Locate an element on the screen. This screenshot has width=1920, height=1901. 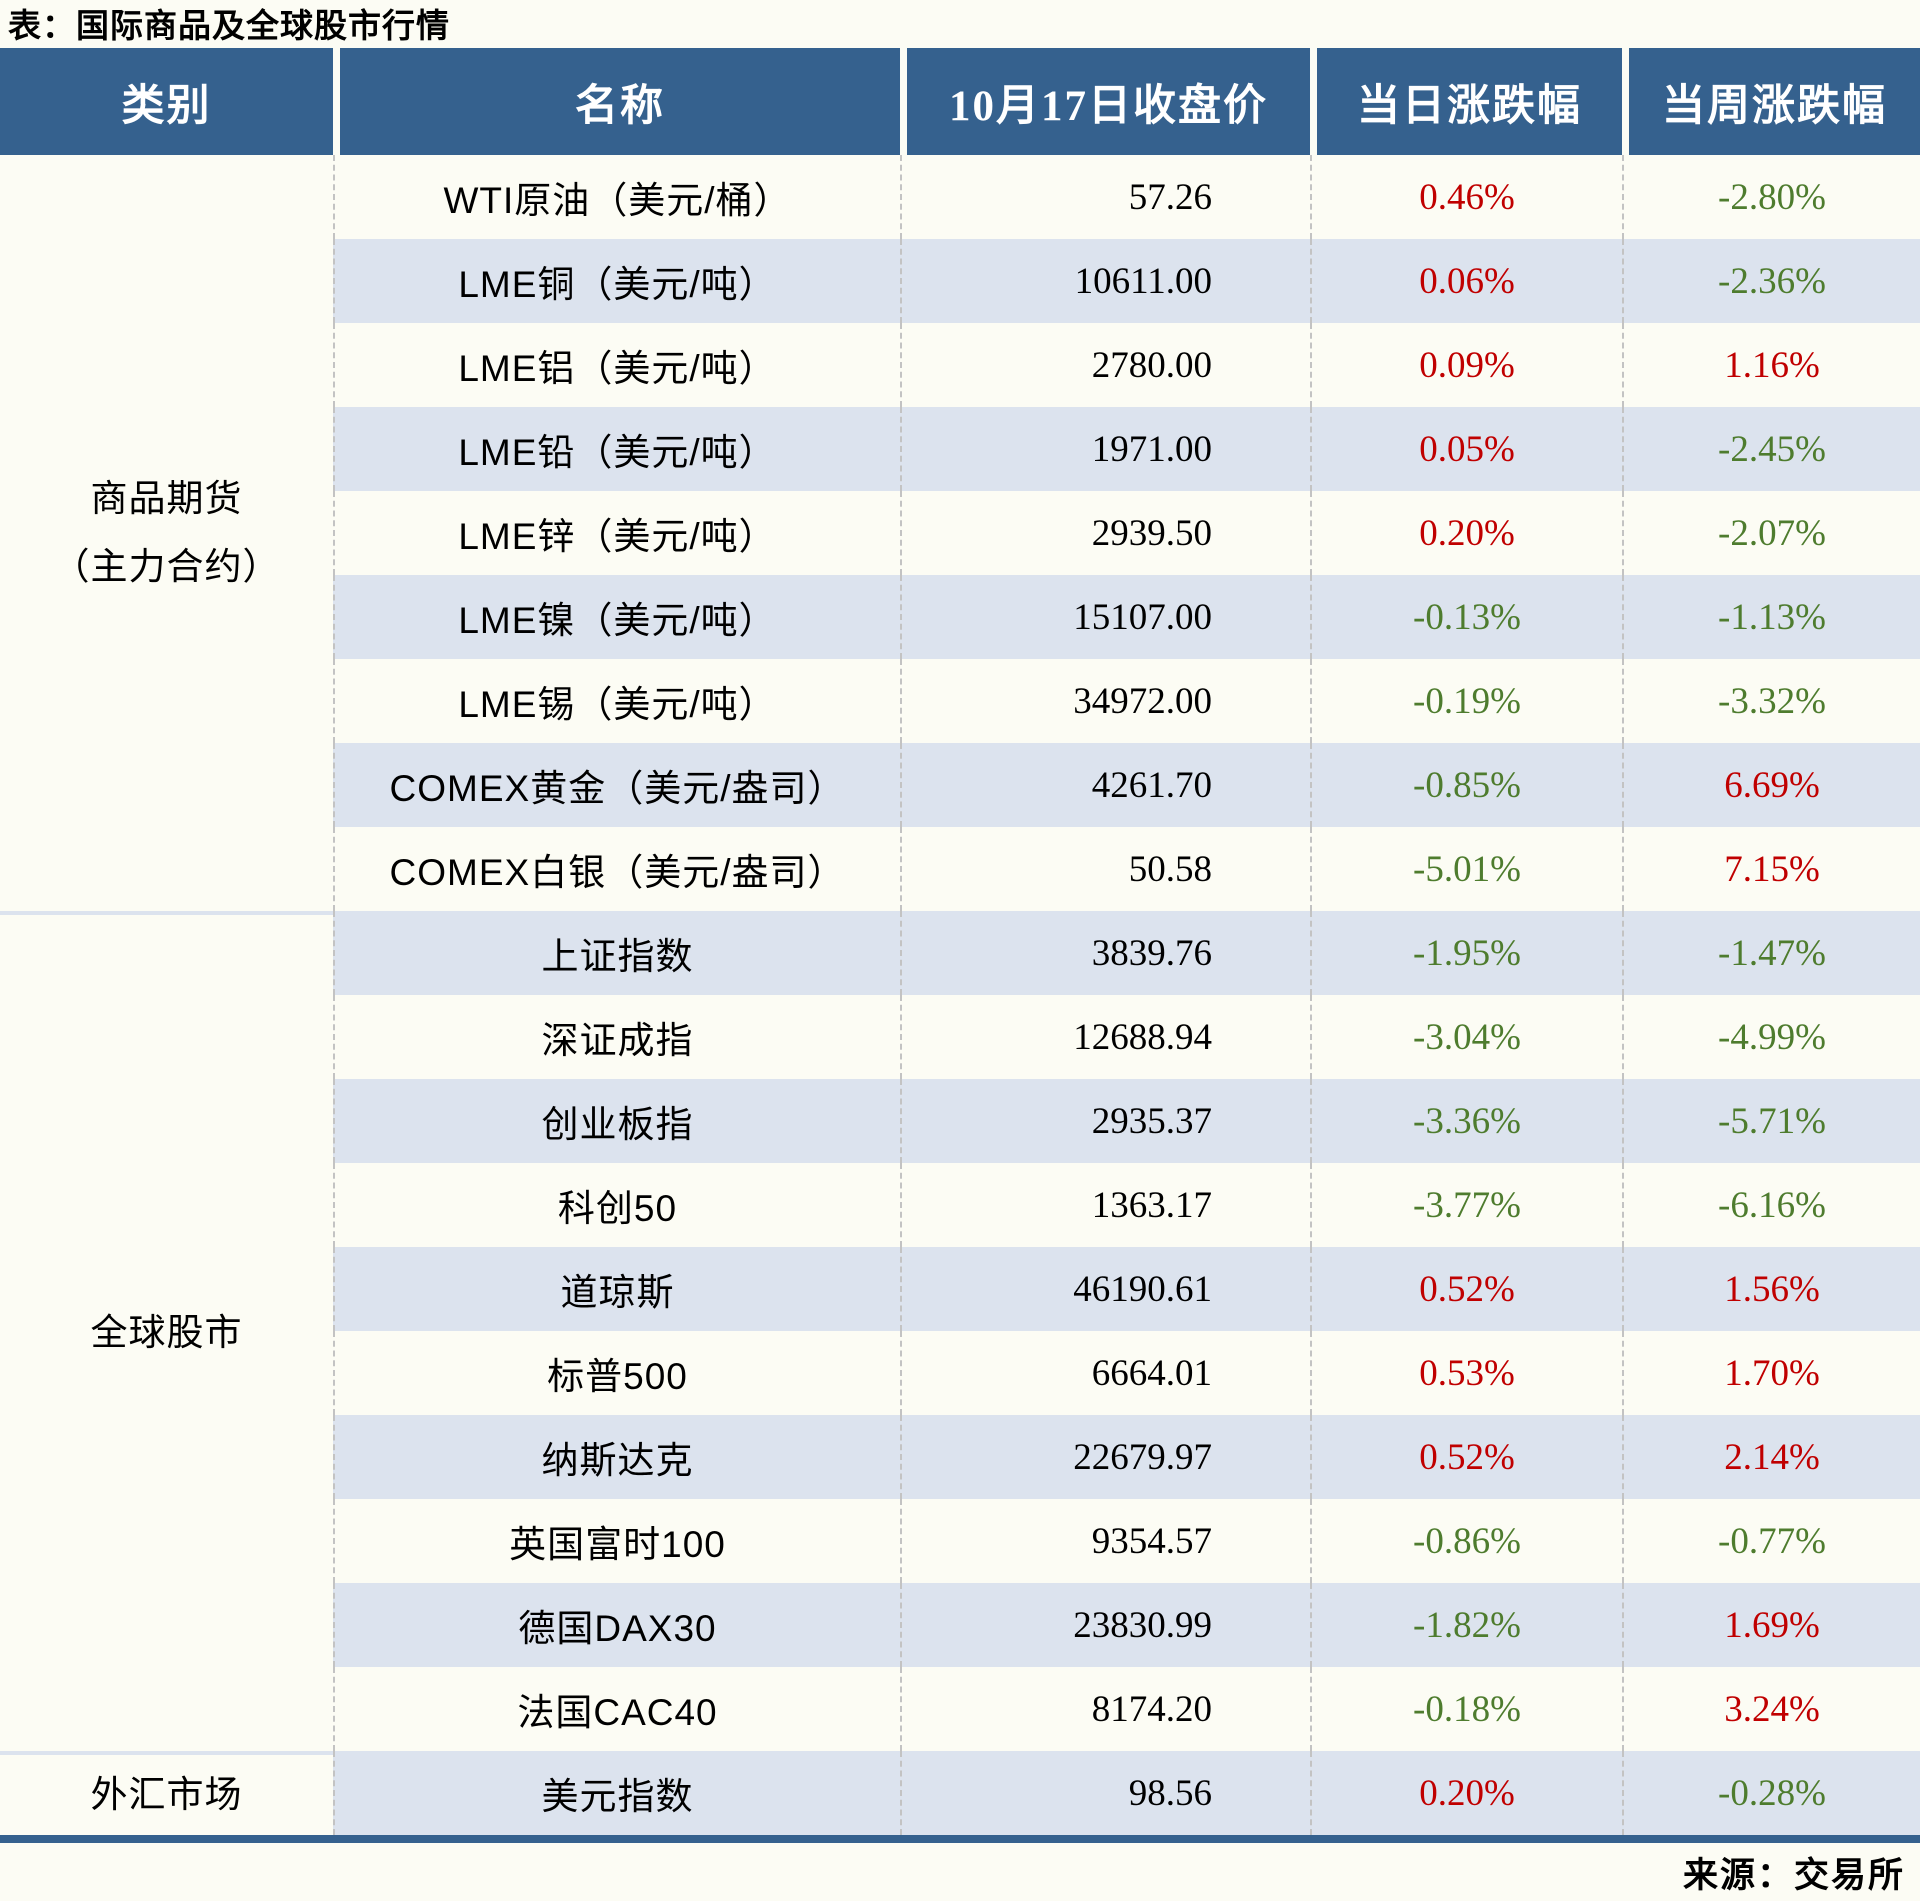
week-change-cell: 1.56% is located at coordinates (1771, 1289).